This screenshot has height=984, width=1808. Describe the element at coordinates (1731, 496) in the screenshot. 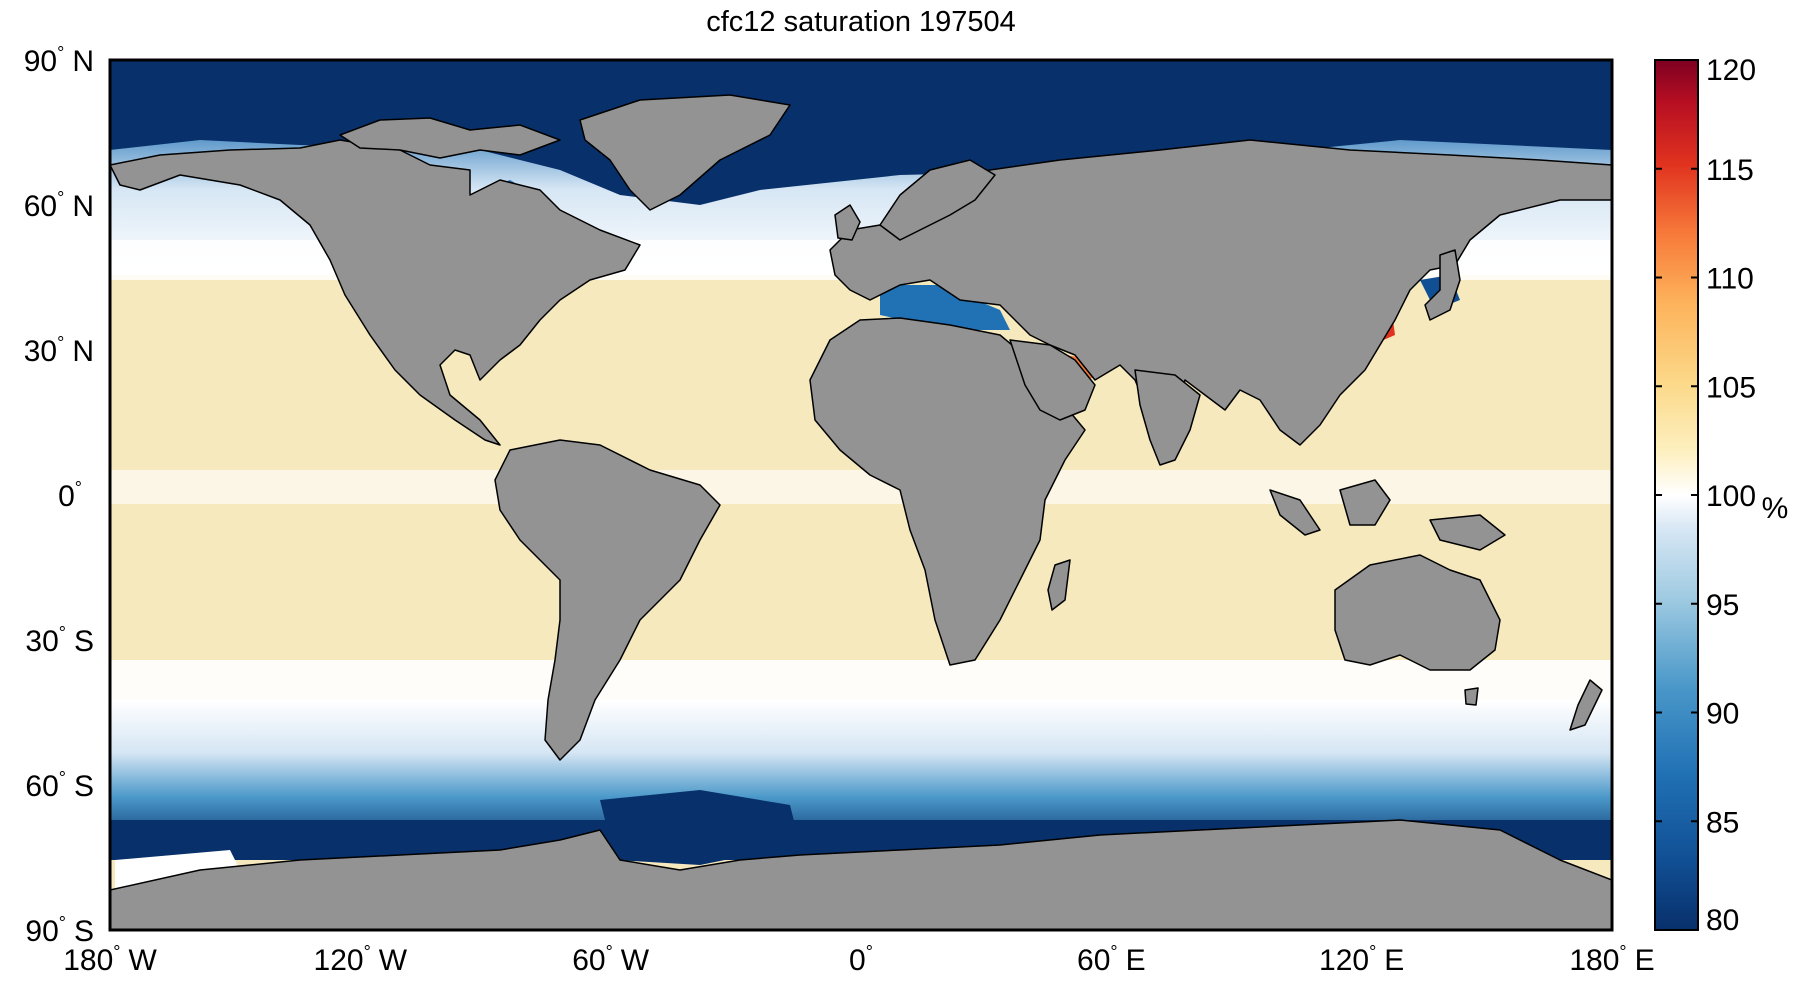

I see `colorbar-tick-100: 100` at that location.